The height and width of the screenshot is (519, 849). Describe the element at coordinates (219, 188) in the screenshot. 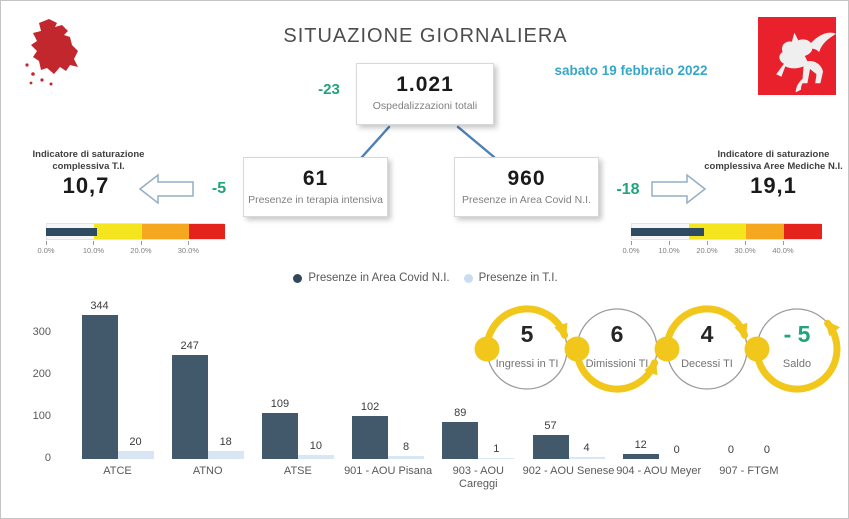

I see `icu-delta: -5` at that location.